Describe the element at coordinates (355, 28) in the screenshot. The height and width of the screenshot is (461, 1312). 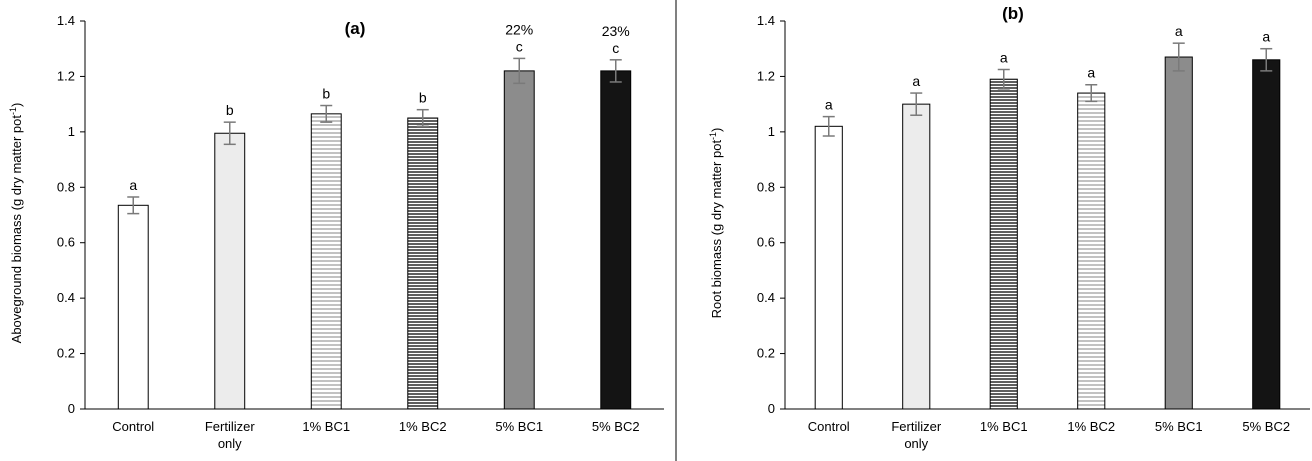
I see `panel-label: (a)` at that location.